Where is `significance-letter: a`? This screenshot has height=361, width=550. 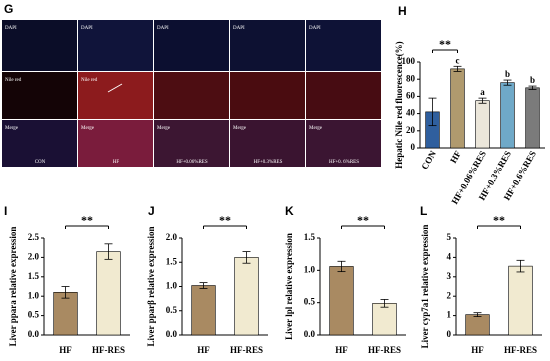 significance-letter: a is located at coordinates (482, 92).